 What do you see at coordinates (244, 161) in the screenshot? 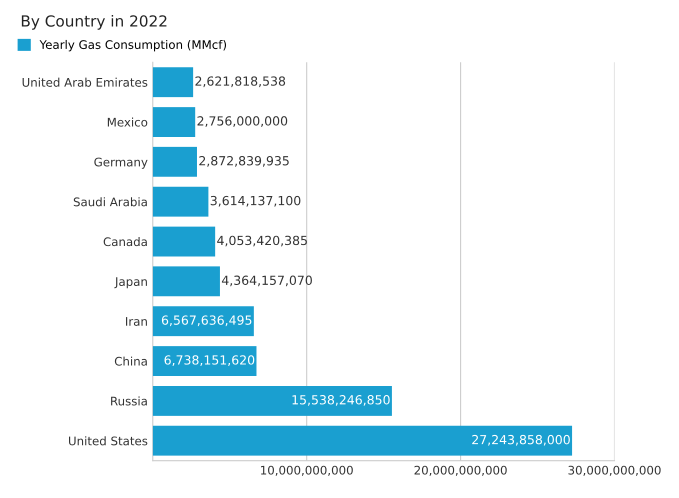
I see `data-label: 2,872,839,935` at bounding box center [244, 161].